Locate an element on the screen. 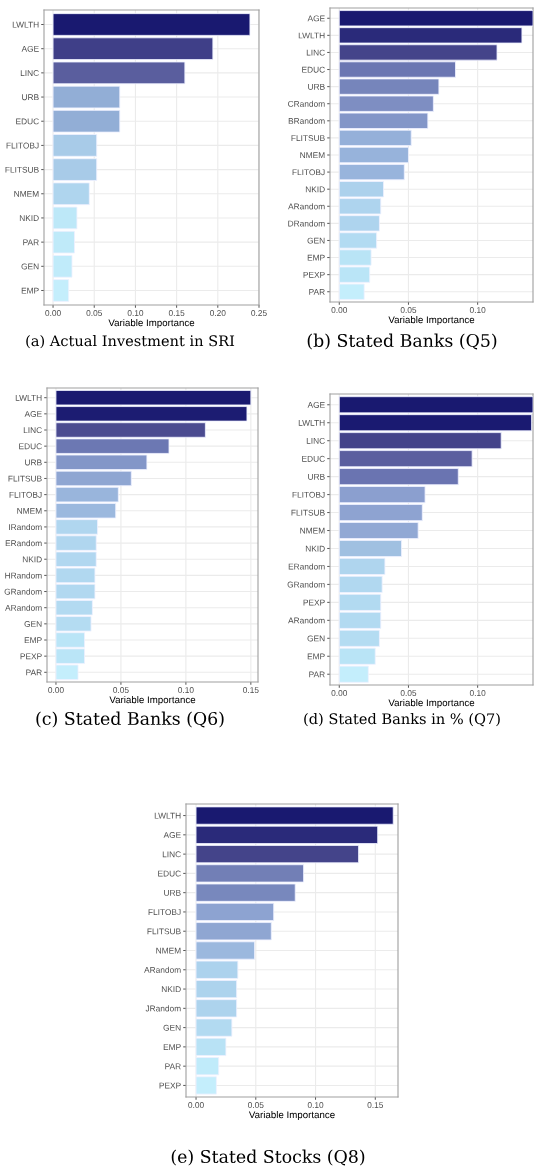 Image resolution: width=535 pixels, height=1171 pixels. y-tick-label: HRandom is located at coordinates (23, 575).